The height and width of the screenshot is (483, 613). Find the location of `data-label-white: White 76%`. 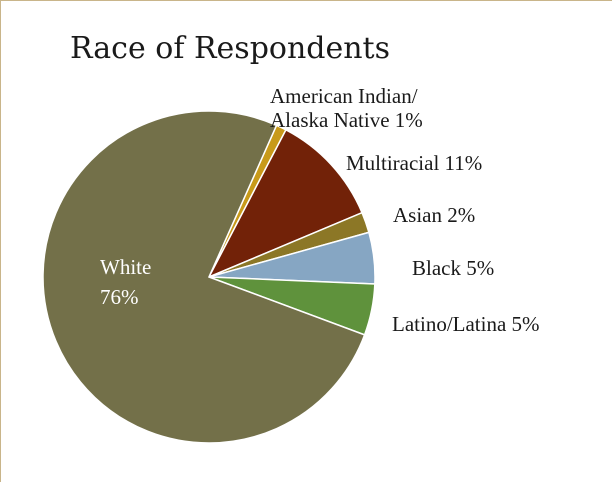

data-label-white: White 76% is located at coordinates (125, 282).